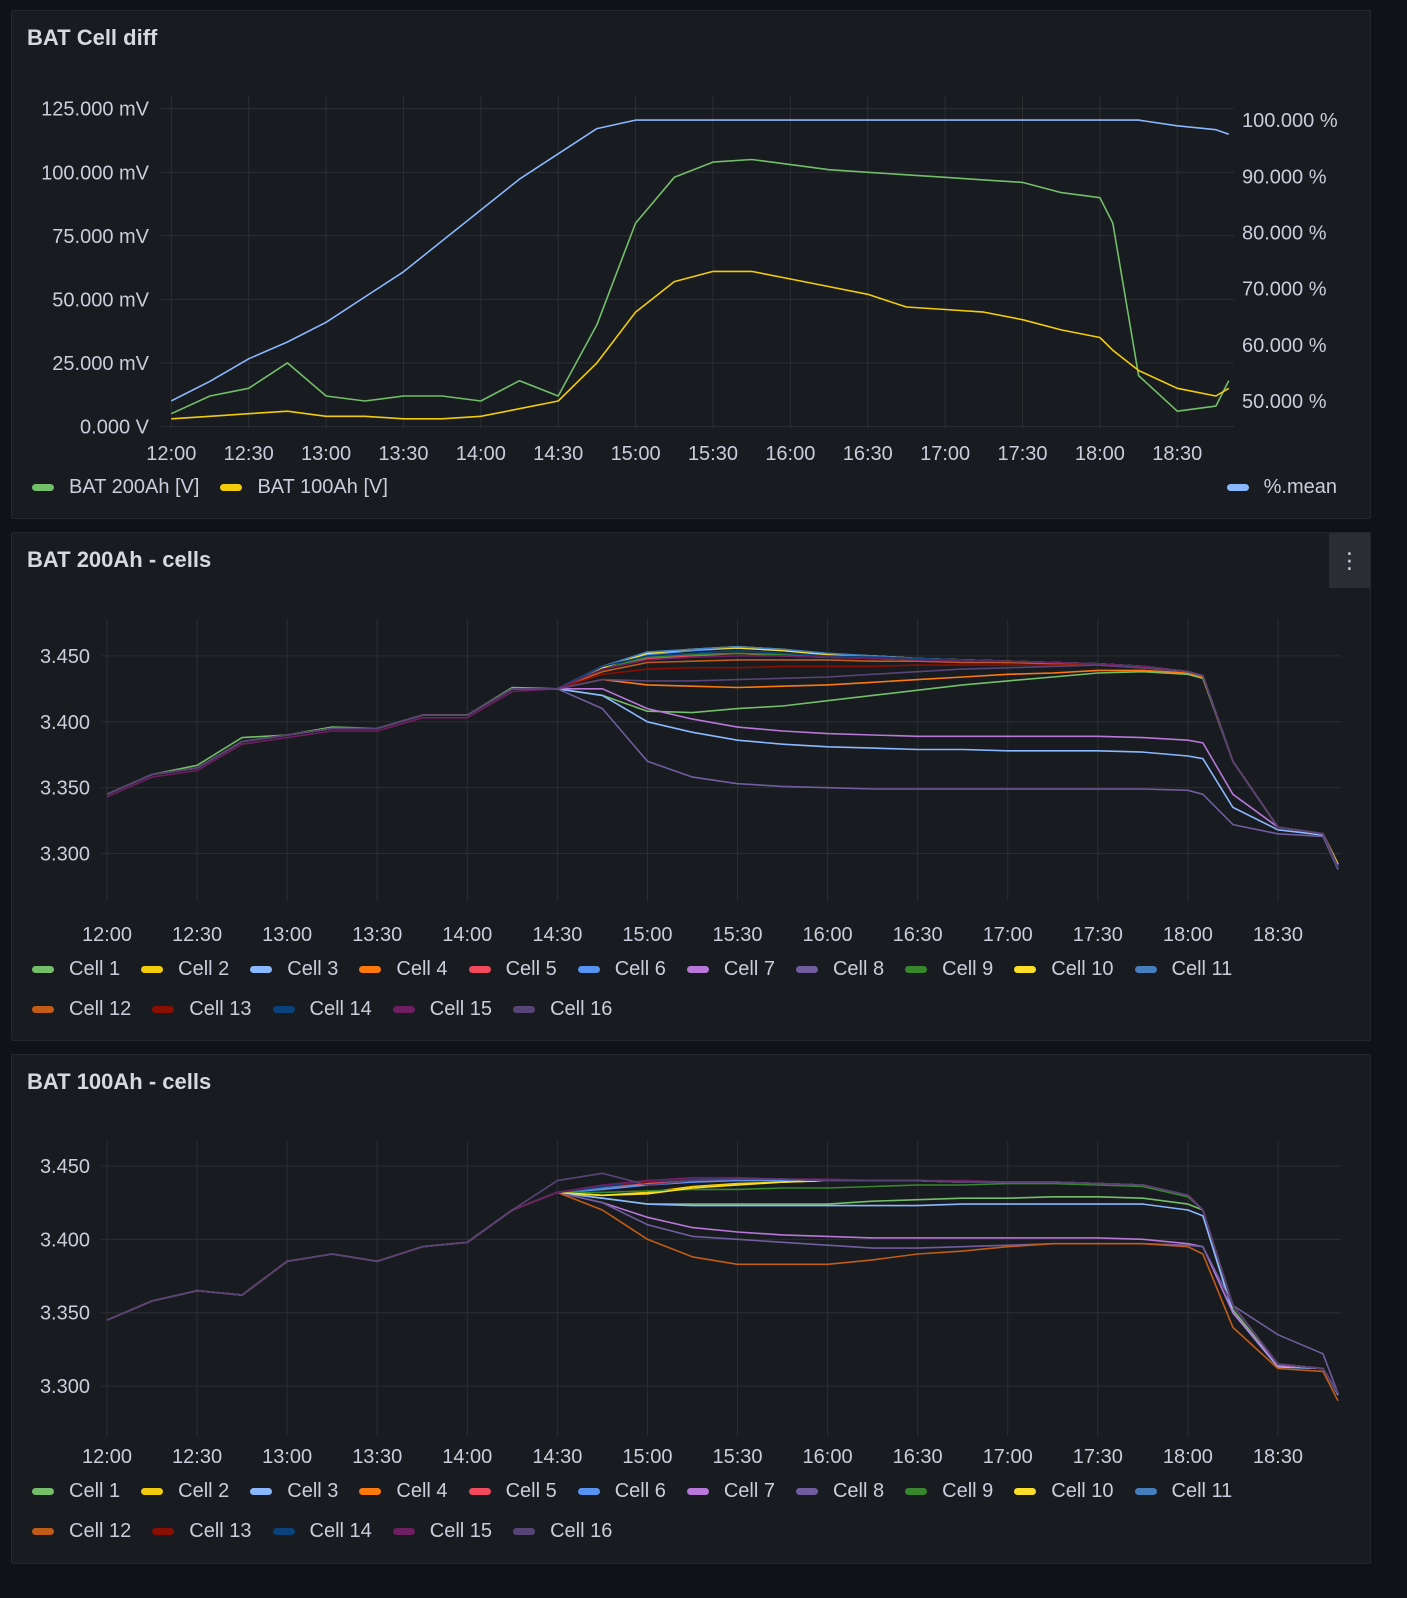 The width and height of the screenshot is (1407, 1598). What do you see at coordinates (467, 1457) in the screenshot?
I see `x-tick-label: 14:00` at bounding box center [467, 1457].